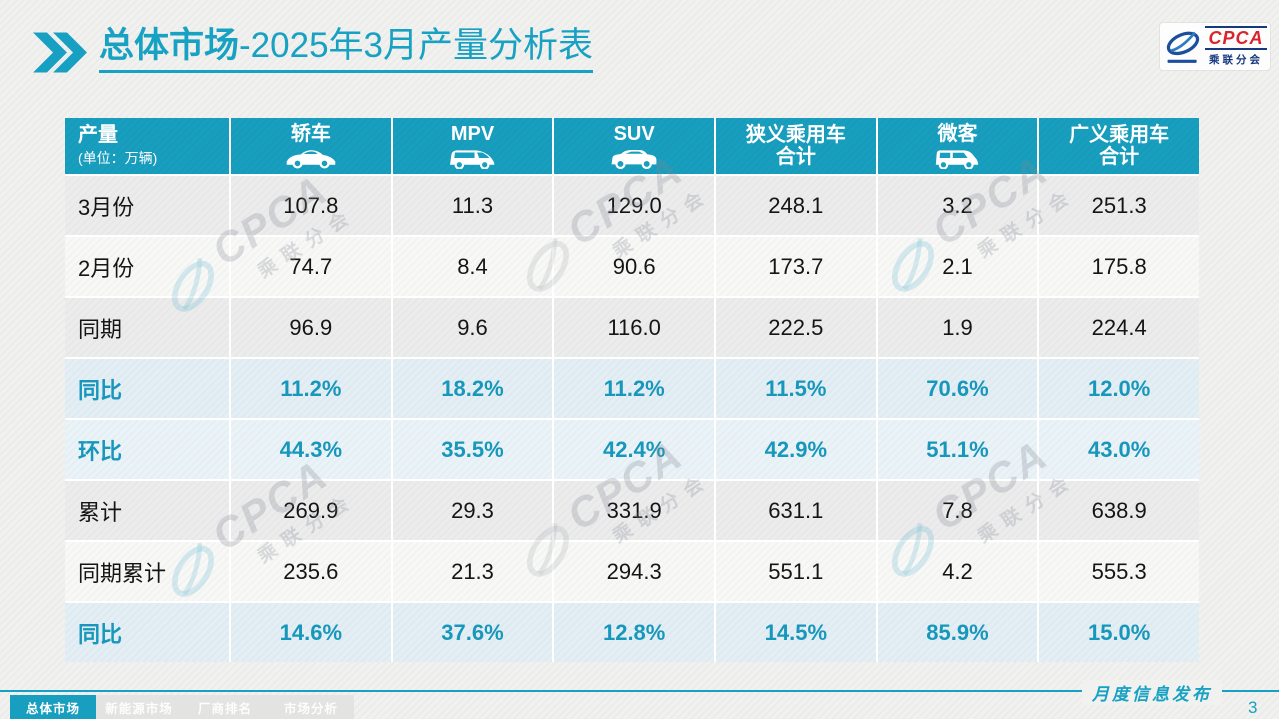 This screenshot has height=719, width=1279. Describe the element at coordinates (796, 632) in the screenshot. I see `table-cell: 14.5%` at that location.